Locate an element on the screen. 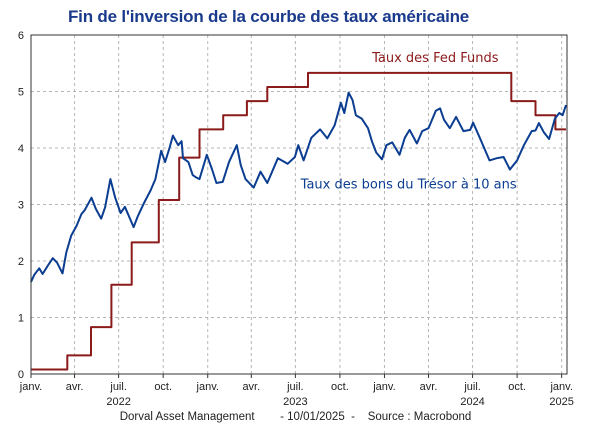 This screenshot has height=439, width=591. x-year-label: 2025 is located at coordinates (561, 402).